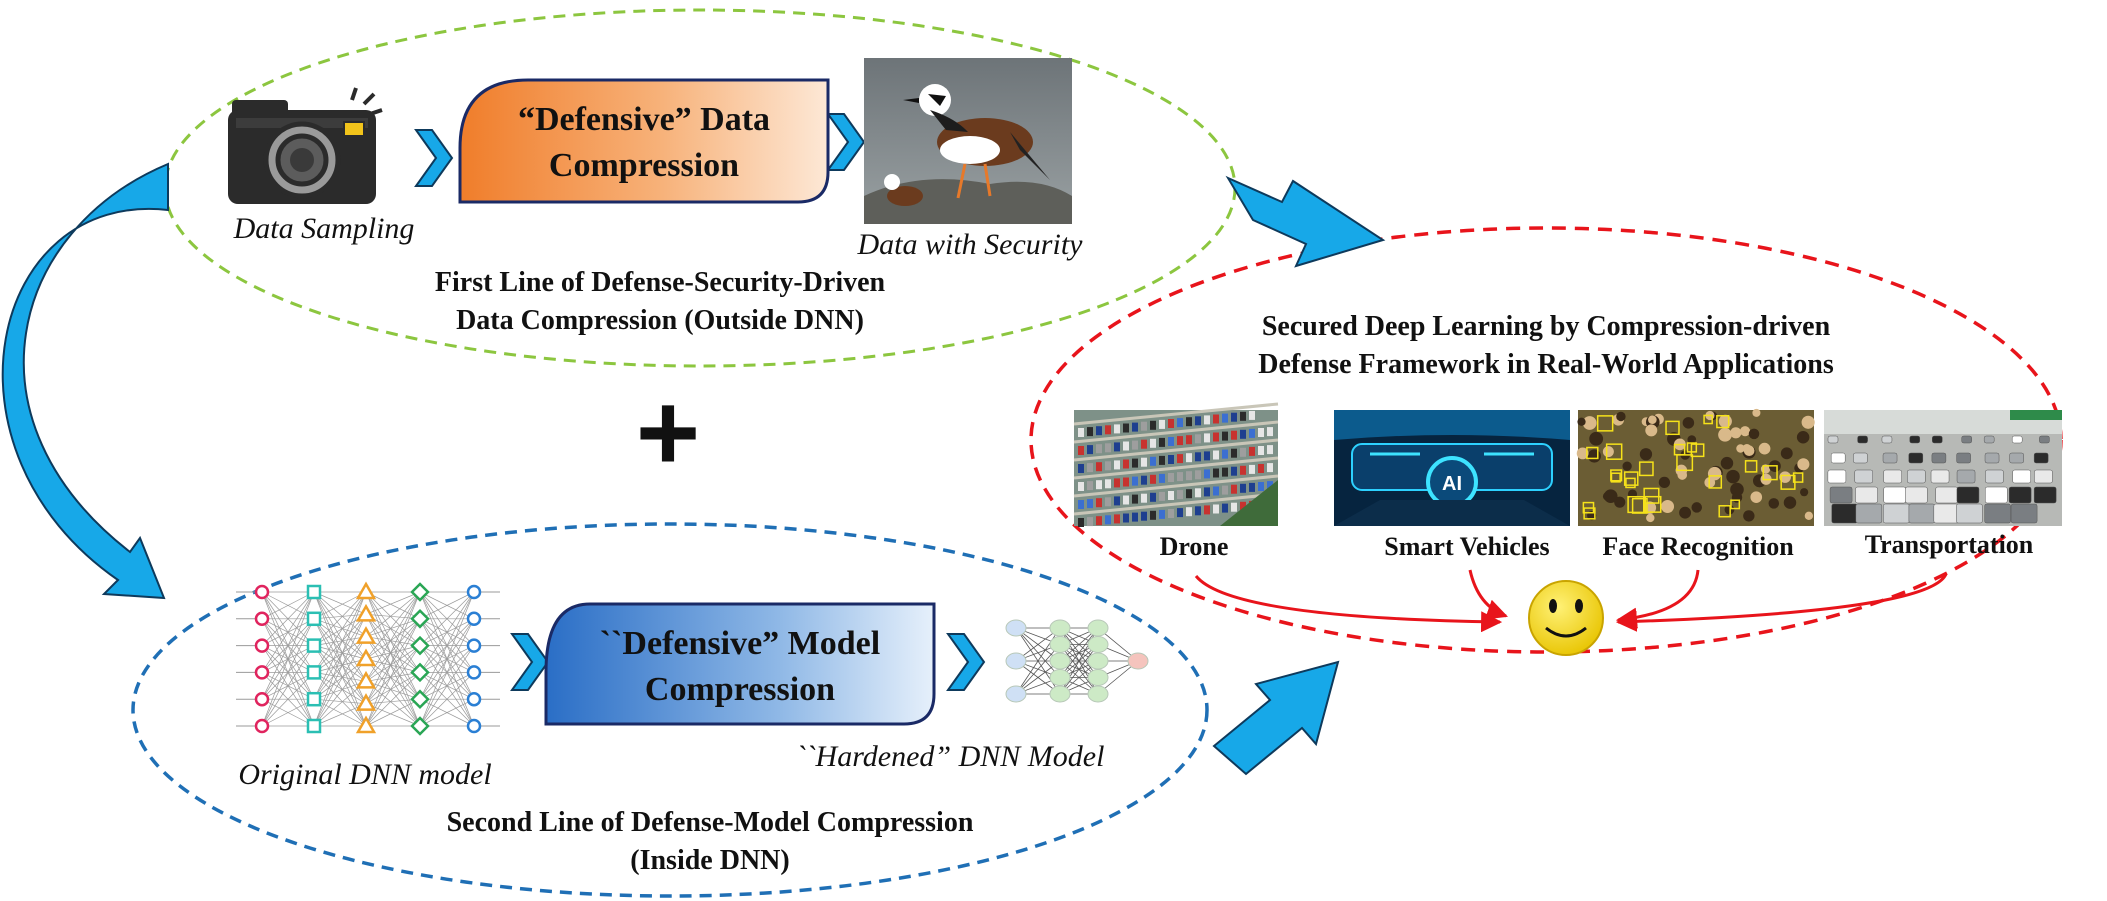 This screenshot has width=2107, height=901. I want to click on plus-sign: +, so click(668, 432).